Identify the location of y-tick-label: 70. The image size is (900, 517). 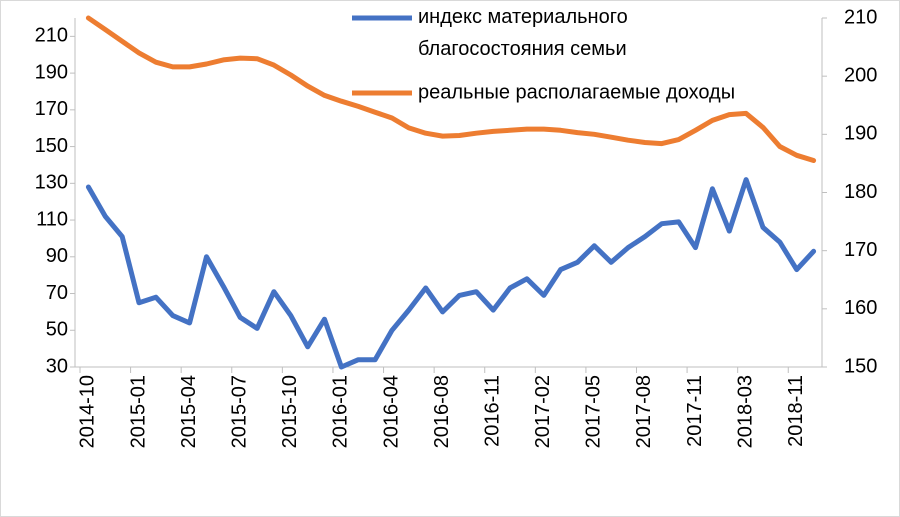
(57, 293).